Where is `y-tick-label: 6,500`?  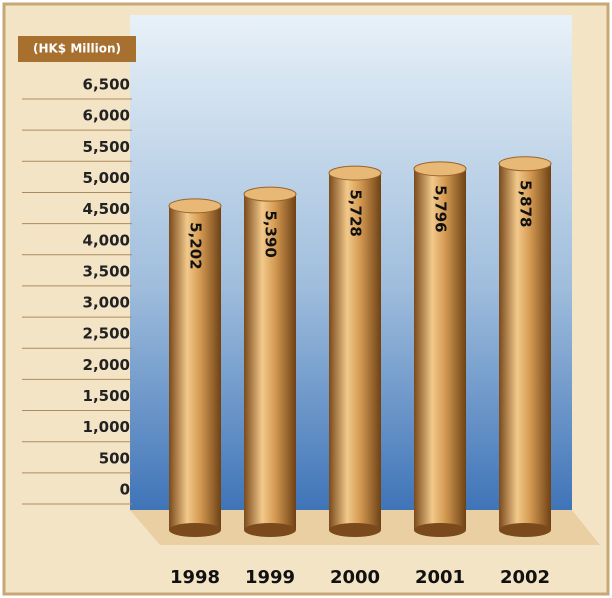
y-tick-label: 6,500 is located at coordinates (106, 85).